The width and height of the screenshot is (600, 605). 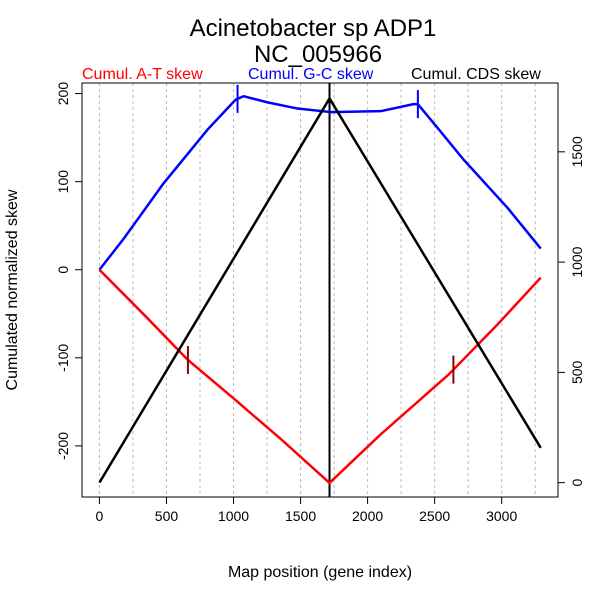 I want to click on y2-tick-label: 1000, so click(x=577, y=261).